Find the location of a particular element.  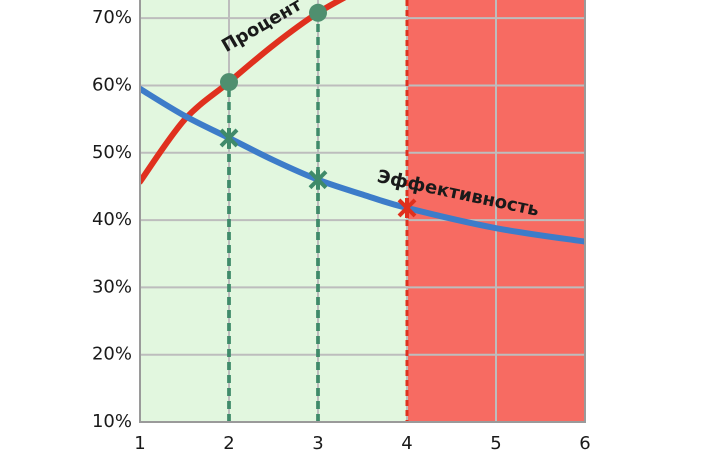

y-tick-label: 60% is located at coordinates (112, 84).